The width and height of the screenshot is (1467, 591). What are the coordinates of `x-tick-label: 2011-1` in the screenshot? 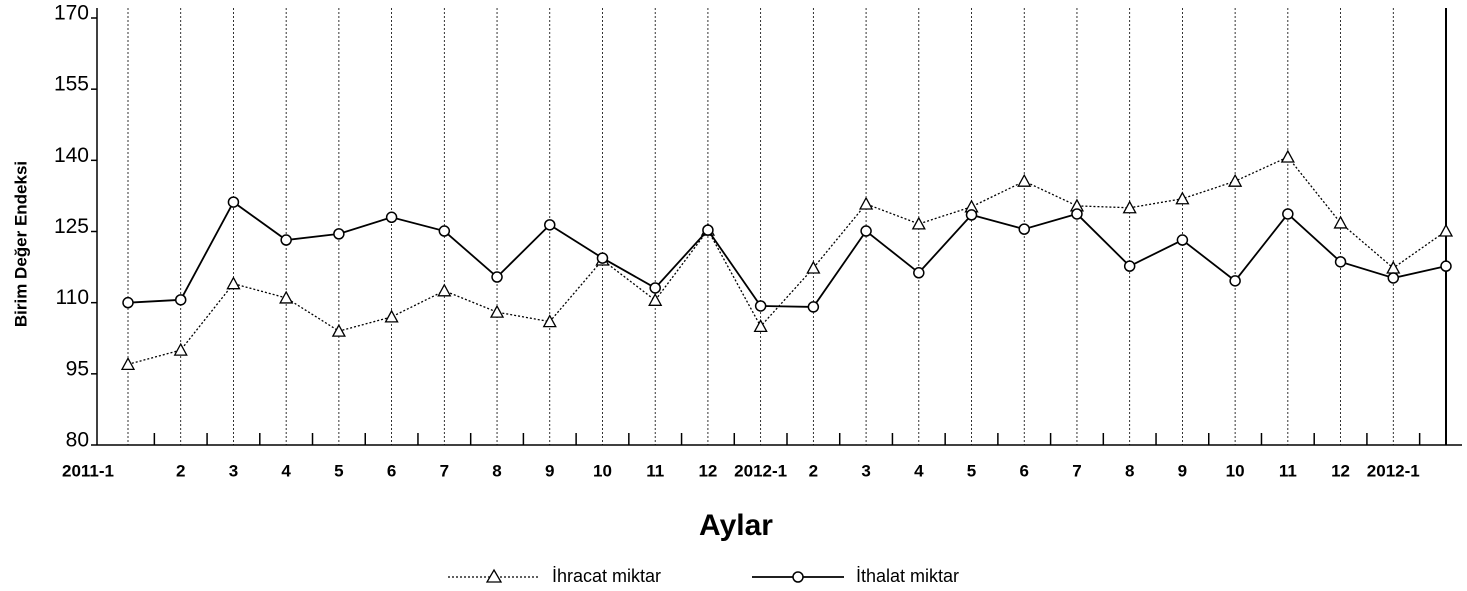 It's located at (88, 470).